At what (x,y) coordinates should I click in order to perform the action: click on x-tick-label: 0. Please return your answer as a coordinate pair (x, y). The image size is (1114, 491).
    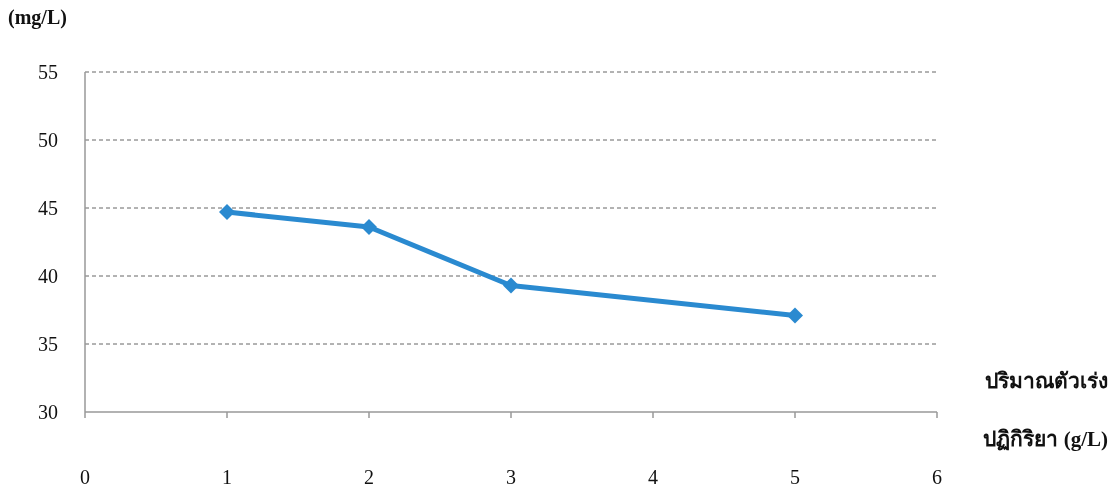
    Looking at the image, I should click on (85, 477).